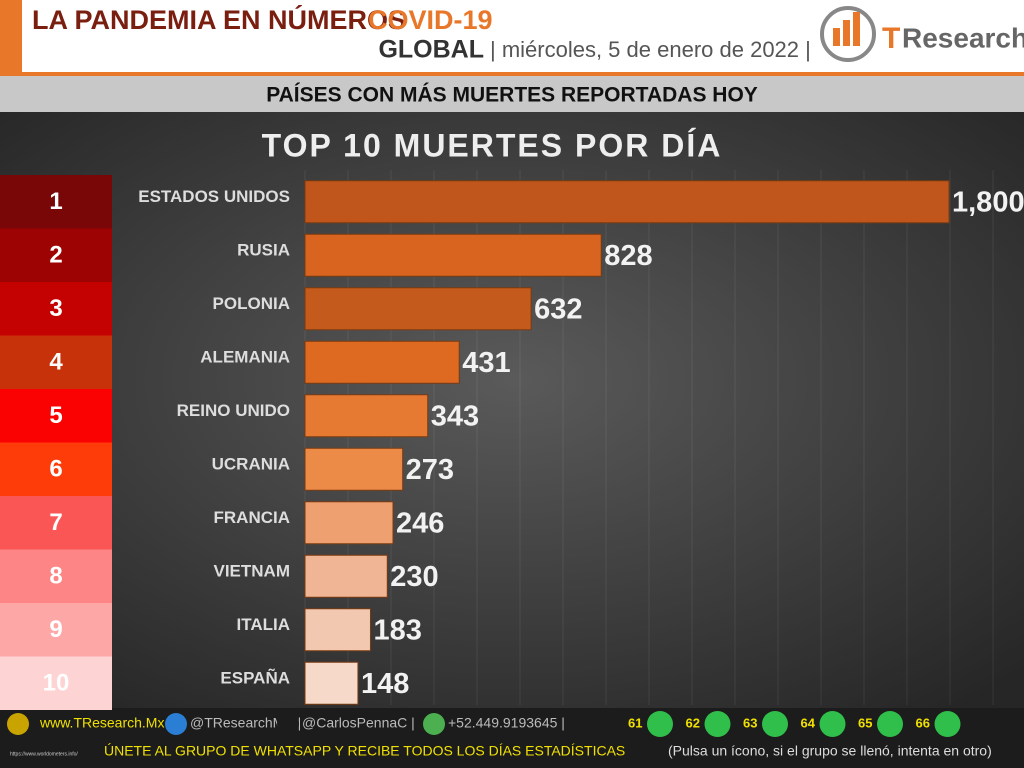 The width and height of the screenshot is (1024, 768). Describe the element at coordinates (245, 357) in the screenshot. I see `category-label: ALEMANIA` at that location.